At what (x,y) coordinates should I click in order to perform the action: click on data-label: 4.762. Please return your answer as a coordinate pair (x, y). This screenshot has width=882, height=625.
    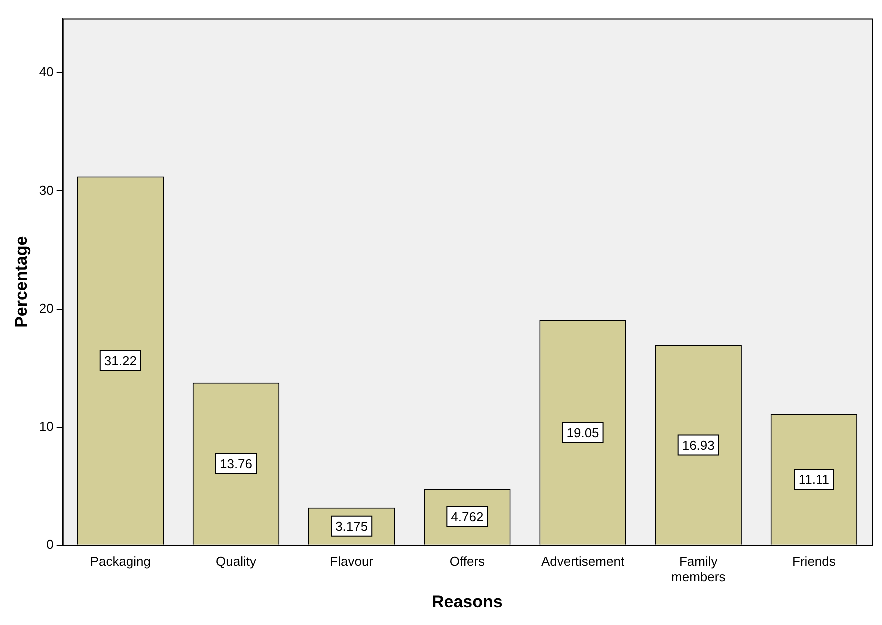
    Looking at the image, I should click on (467, 517).